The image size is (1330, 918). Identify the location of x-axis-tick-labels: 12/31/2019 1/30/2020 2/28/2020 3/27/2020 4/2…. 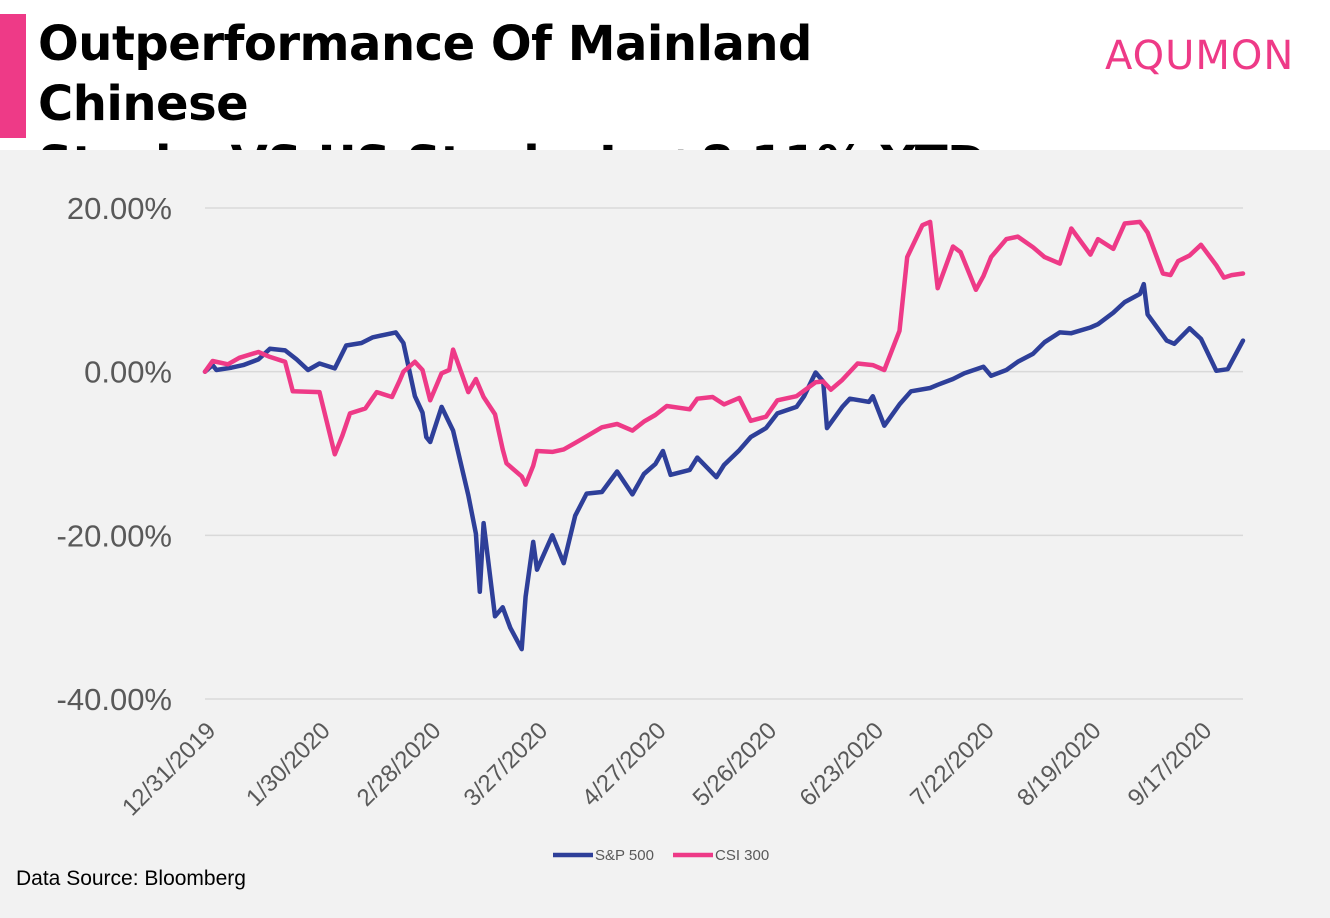
(667, 769).